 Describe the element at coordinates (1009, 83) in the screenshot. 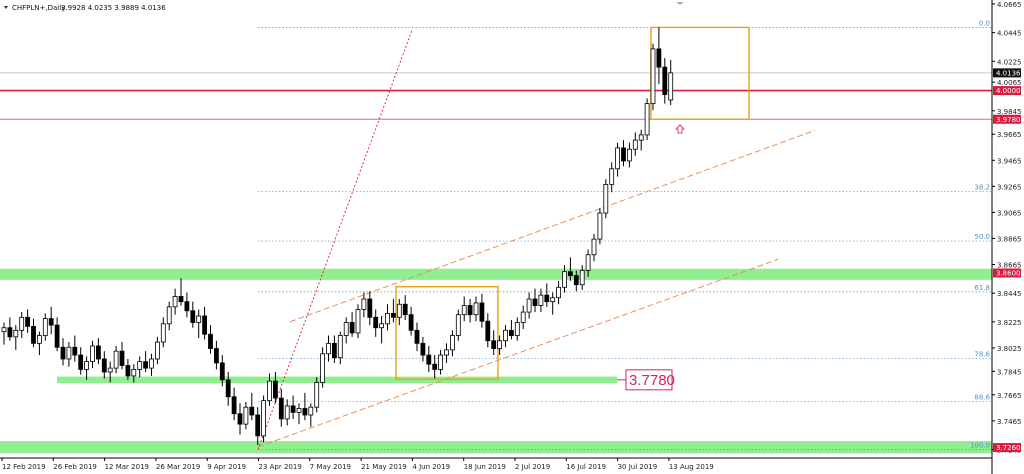

I see `price-tick-label: 4.0065` at that location.